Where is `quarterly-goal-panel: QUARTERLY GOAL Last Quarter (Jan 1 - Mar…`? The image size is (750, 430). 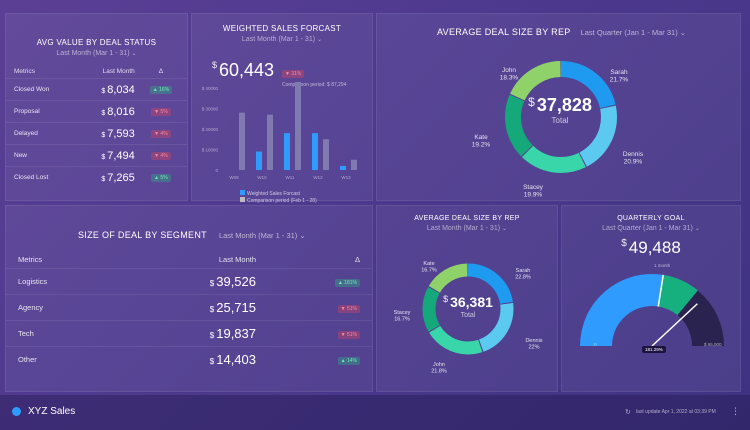 quarterly-goal-panel: QUARTERLY GOAL Last Quarter (Jan 1 - Mar… is located at coordinates (651, 298).